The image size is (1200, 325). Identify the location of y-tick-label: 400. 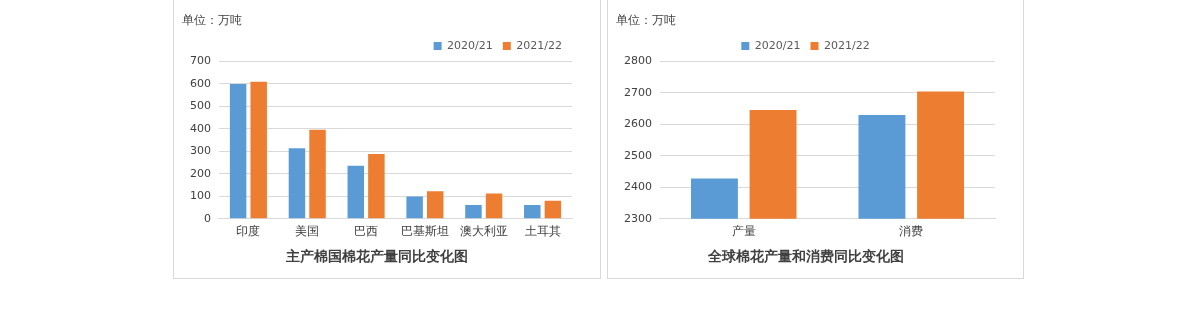
(200, 128).